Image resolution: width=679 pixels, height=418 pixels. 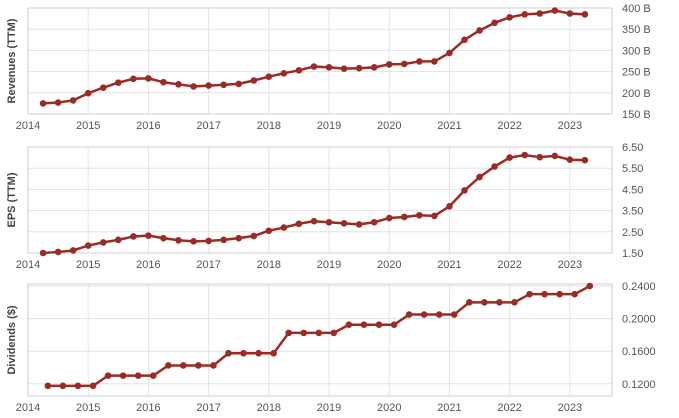 I want to click on dividends-y-axis-label: Dividends ($), so click(x=12, y=339).